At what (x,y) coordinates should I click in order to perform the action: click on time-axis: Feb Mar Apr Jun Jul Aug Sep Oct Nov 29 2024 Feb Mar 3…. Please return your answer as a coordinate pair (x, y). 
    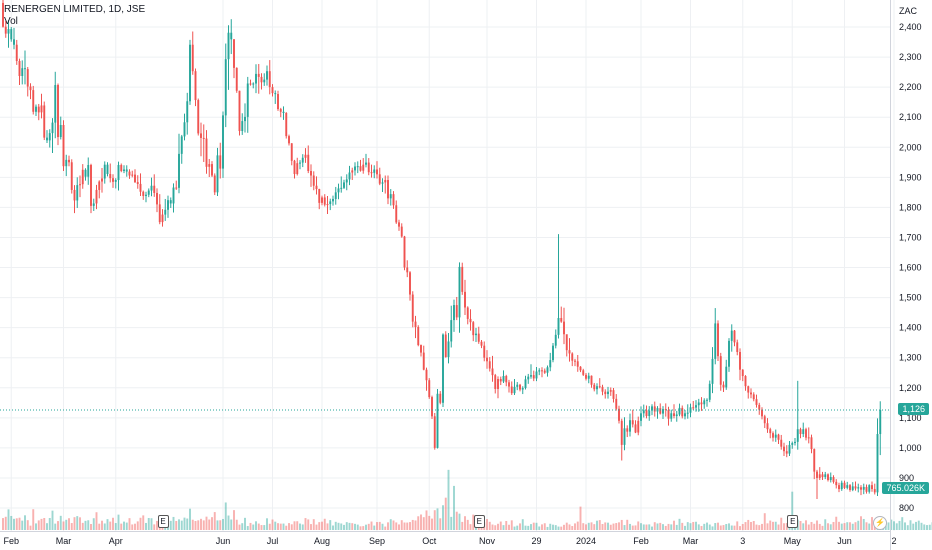
    Looking at the image, I should click on (467, 541).